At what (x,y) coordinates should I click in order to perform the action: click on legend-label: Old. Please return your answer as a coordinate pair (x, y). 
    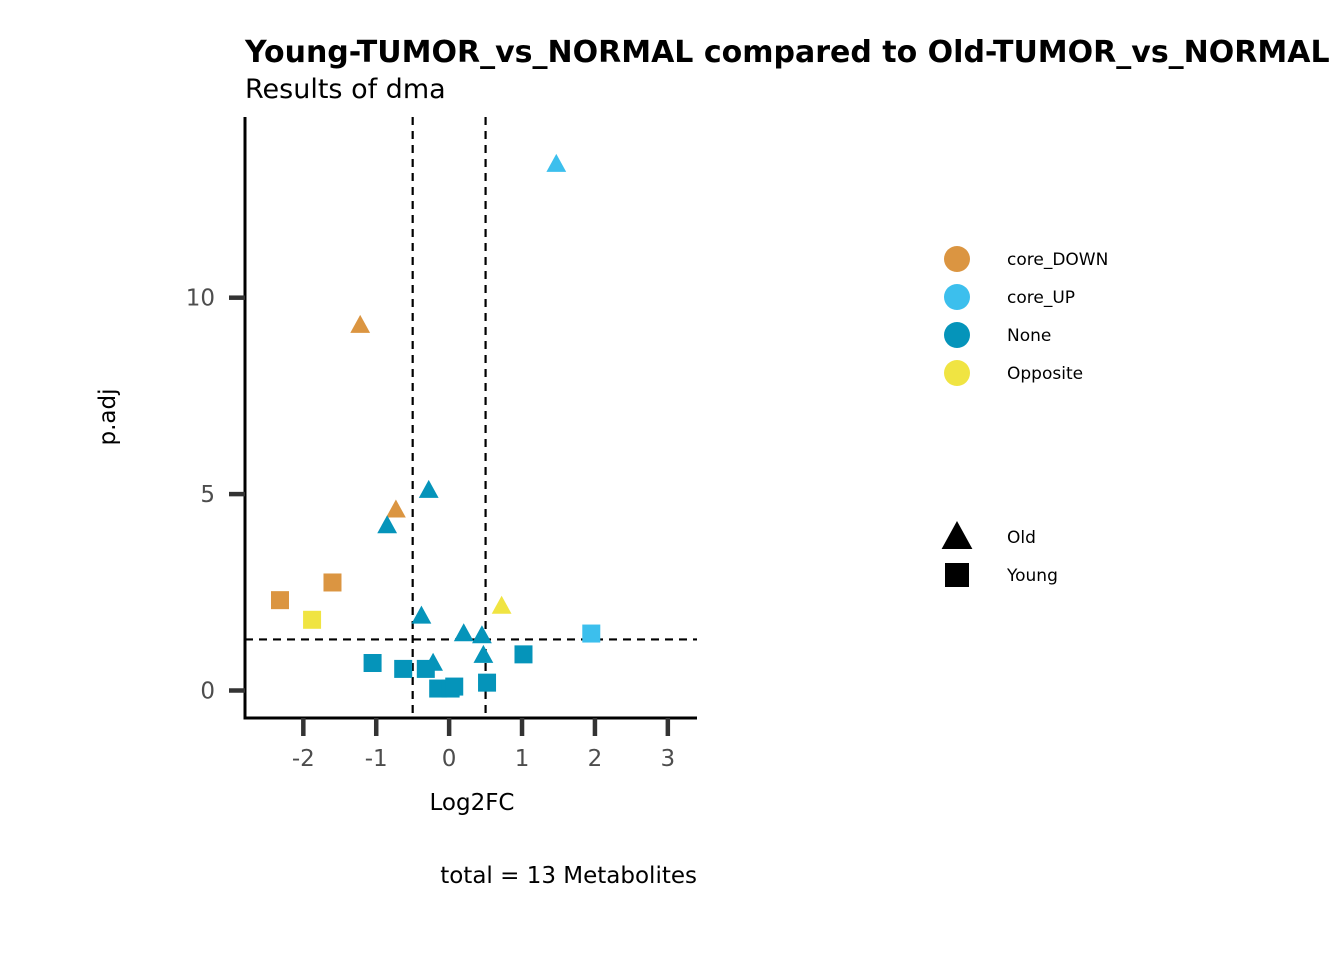
    Looking at the image, I should click on (1021, 538).